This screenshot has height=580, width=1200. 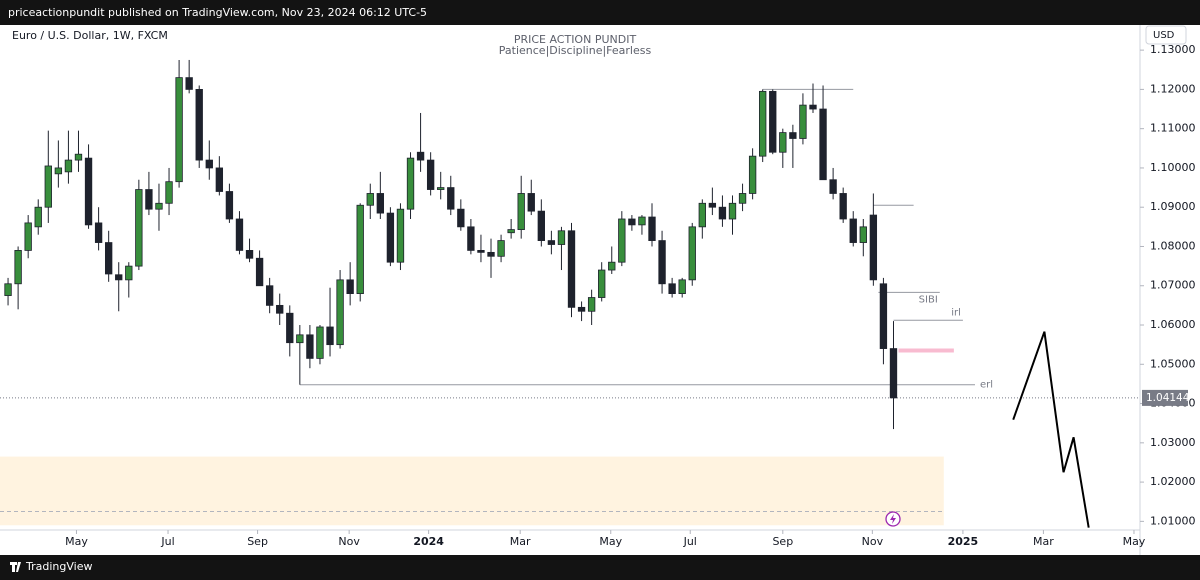 What do you see at coordinates (928, 299) in the screenshot?
I see `level-label: SIBI` at bounding box center [928, 299].